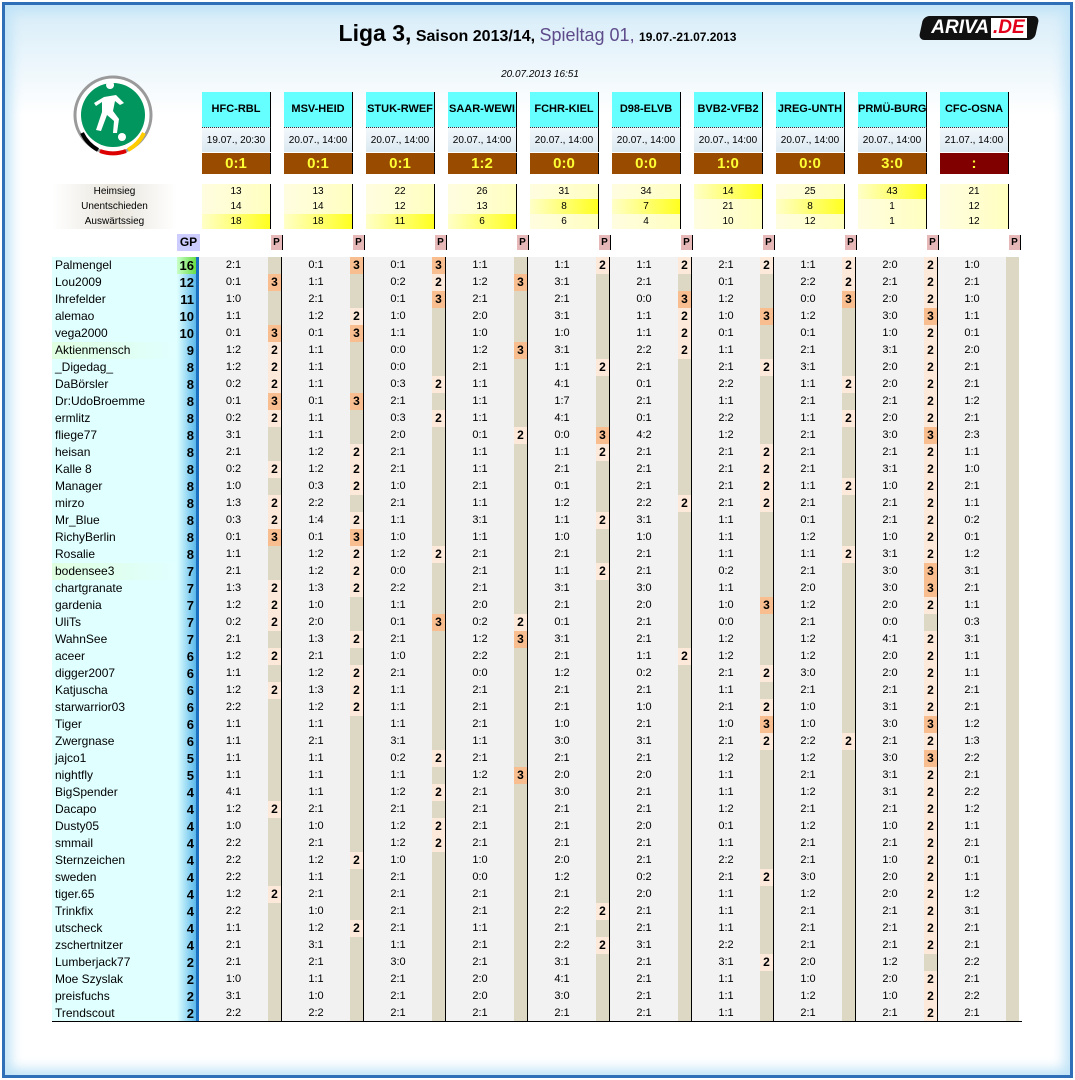 Image resolution: width=1075 pixels, height=1080 pixels. What do you see at coordinates (810, 109) in the screenshot?
I see `match-teams: JREG-UNTH` at bounding box center [810, 109].